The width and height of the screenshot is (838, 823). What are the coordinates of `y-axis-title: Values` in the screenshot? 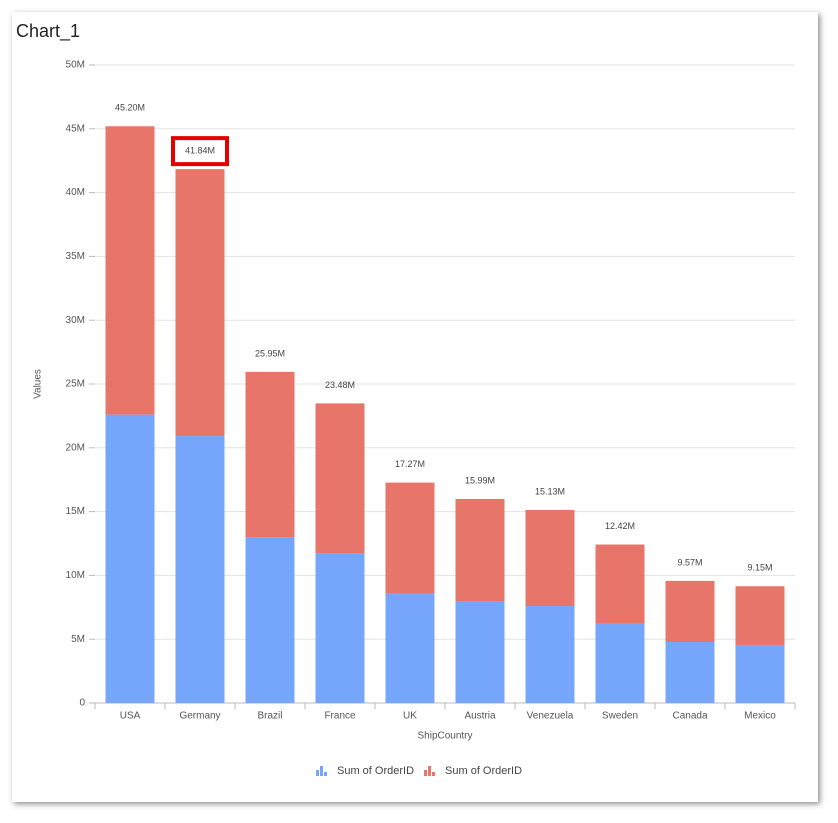 It's located at (38, 384).